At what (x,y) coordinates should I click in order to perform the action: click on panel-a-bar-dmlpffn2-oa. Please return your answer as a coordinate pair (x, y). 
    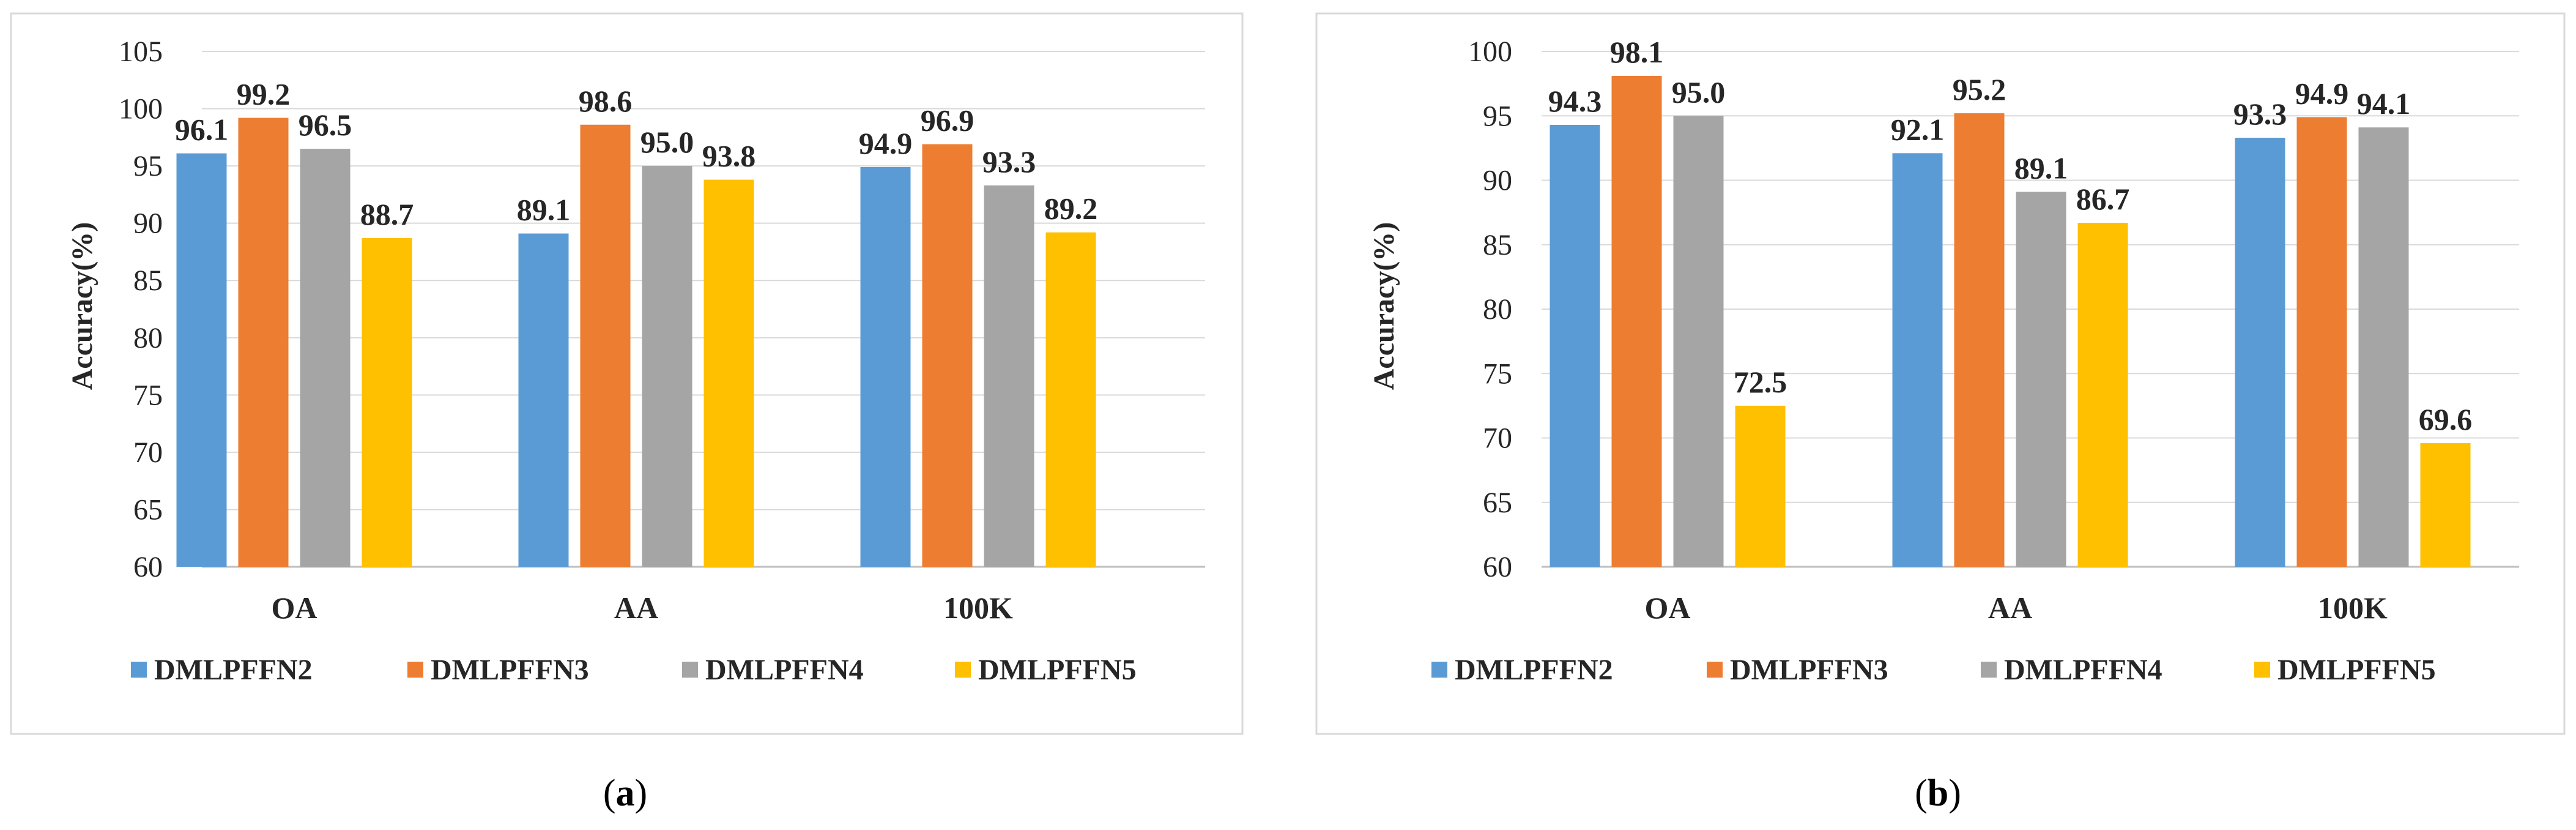
    Looking at the image, I should click on (201, 360).